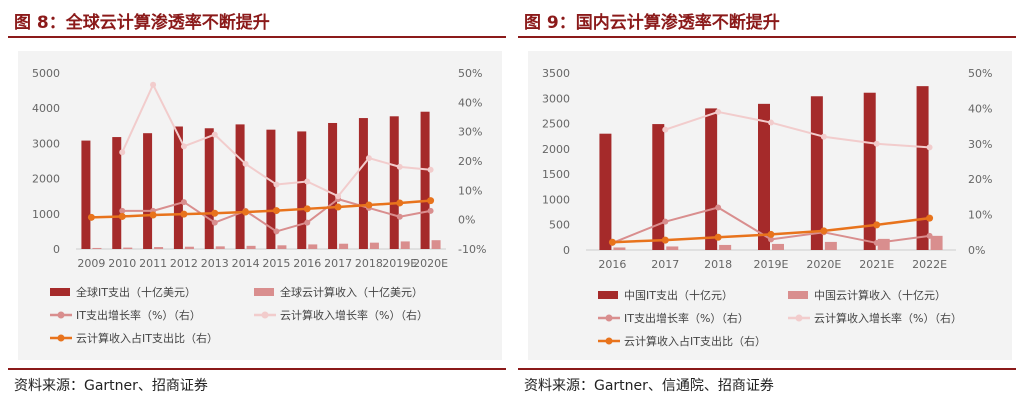  Describe the element at coordinates (767, 37) in the screenshot. I see `title-rule-right` at that location.